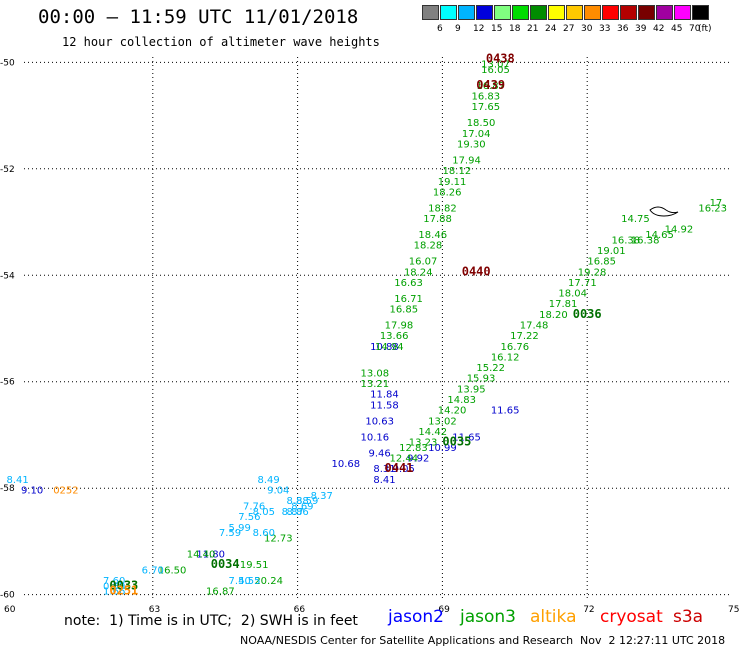 This screenshot has width=740, height=650. I want to click on wave-height-point: 16.83, so click(486, 97).